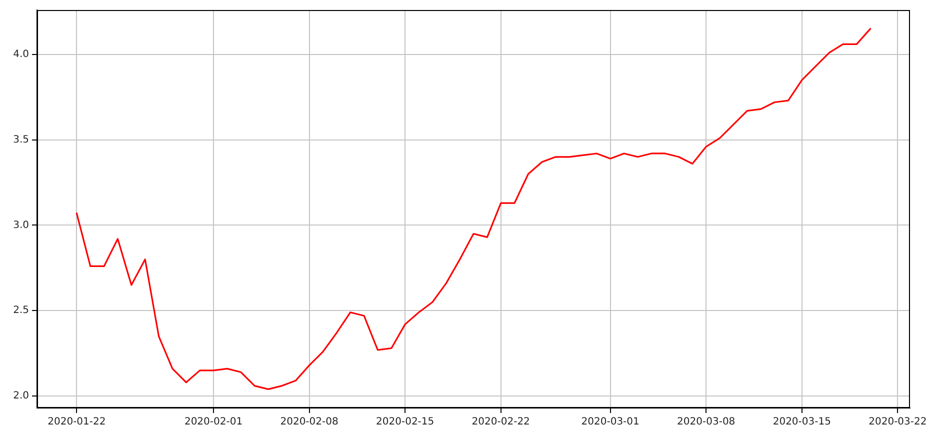  I want to click on x-tick-label: 2020-02-08, so click(309, 422).